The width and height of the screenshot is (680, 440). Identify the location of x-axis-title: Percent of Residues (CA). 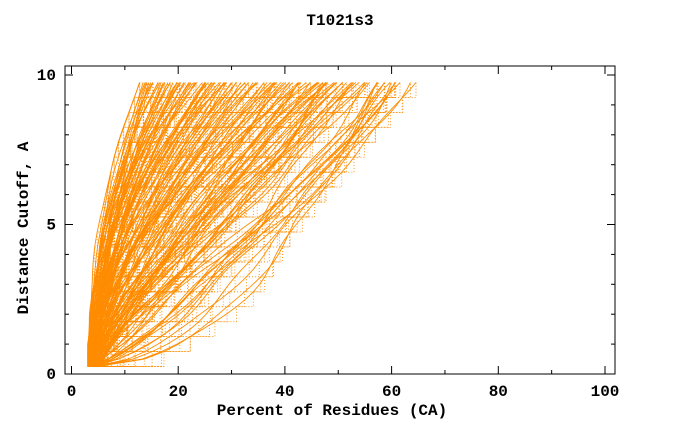
(332, 411).